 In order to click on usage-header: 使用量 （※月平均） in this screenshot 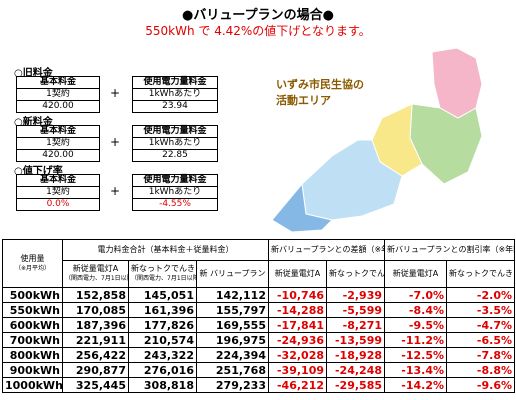, I will do `click(32, 263)`.